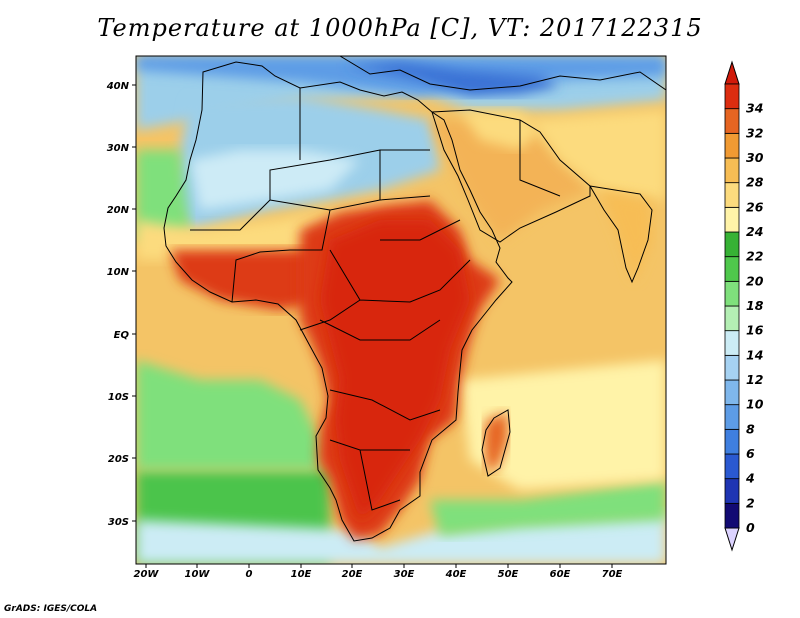 Image resolution: width=800 pixels, height=618 pixels. Describe the element at coordinates (228, 415) in the screenshot. I see `south-atlantic-lightgreen` at that location.